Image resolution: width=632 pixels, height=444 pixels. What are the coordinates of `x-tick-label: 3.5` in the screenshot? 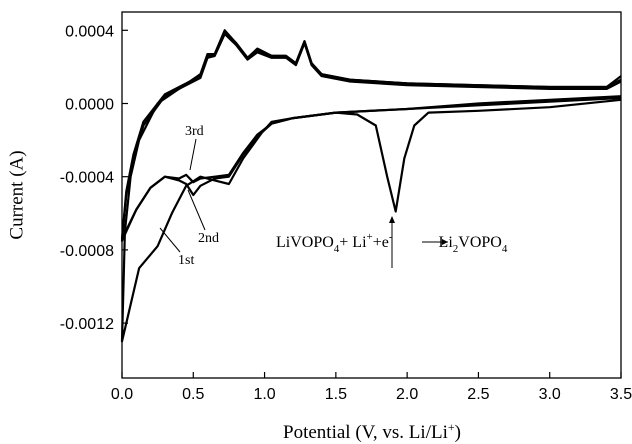 It's located at (621, 394).